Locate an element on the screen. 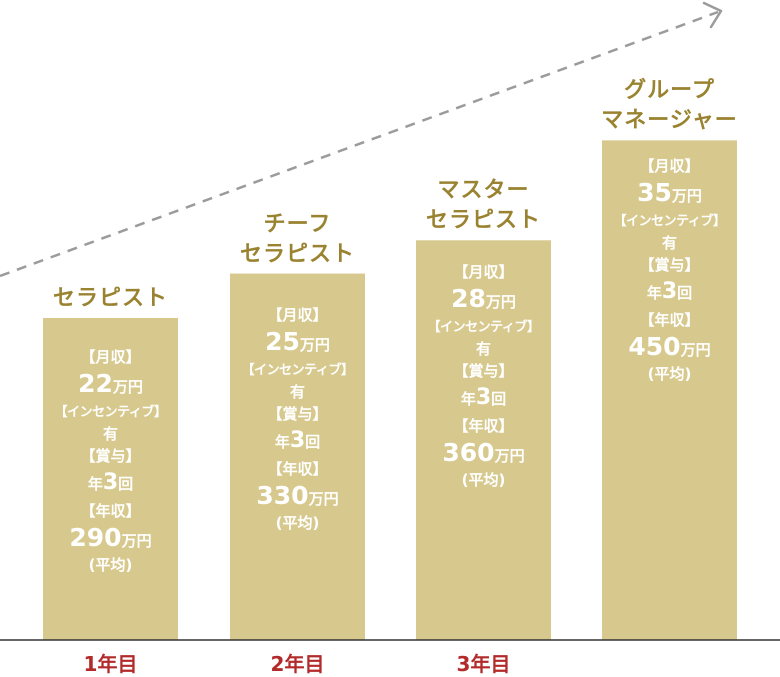 The width and height of the screenshot is (780, 677). monthly-value: 28 is located at coordinates (468, 298).